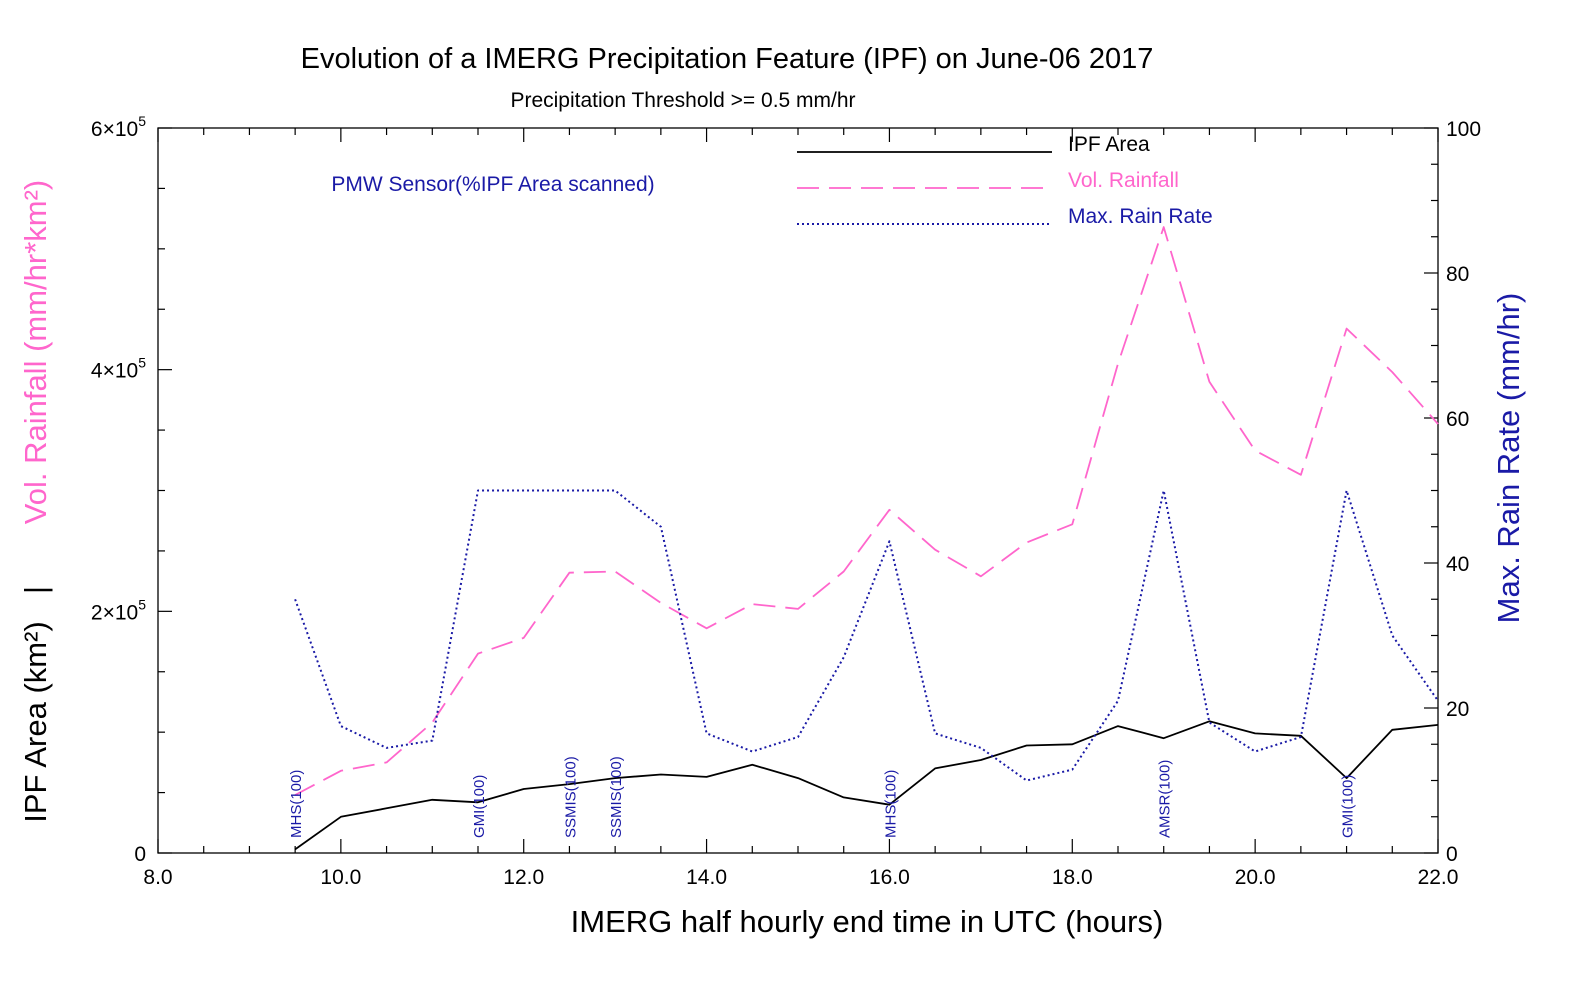 The height and width of the screenshot is (983, 1574). What do you see at coordinates (131, 489) in the screenshot?
I see `y-left-axis-ticks: 0 2×10⁵ 4×10⁵ 6×10⁵` at bounding box center [131, 489].